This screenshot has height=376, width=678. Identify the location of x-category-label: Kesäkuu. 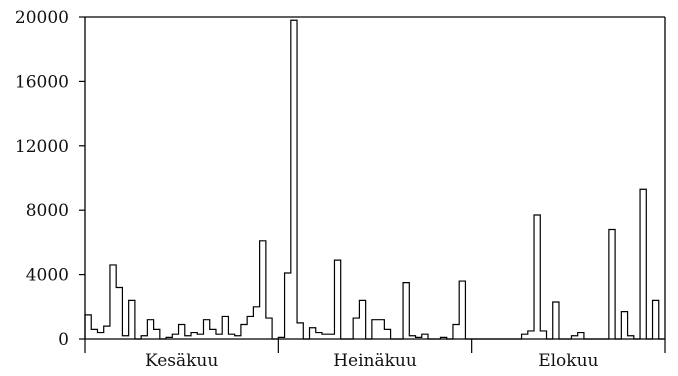
(181, 361).